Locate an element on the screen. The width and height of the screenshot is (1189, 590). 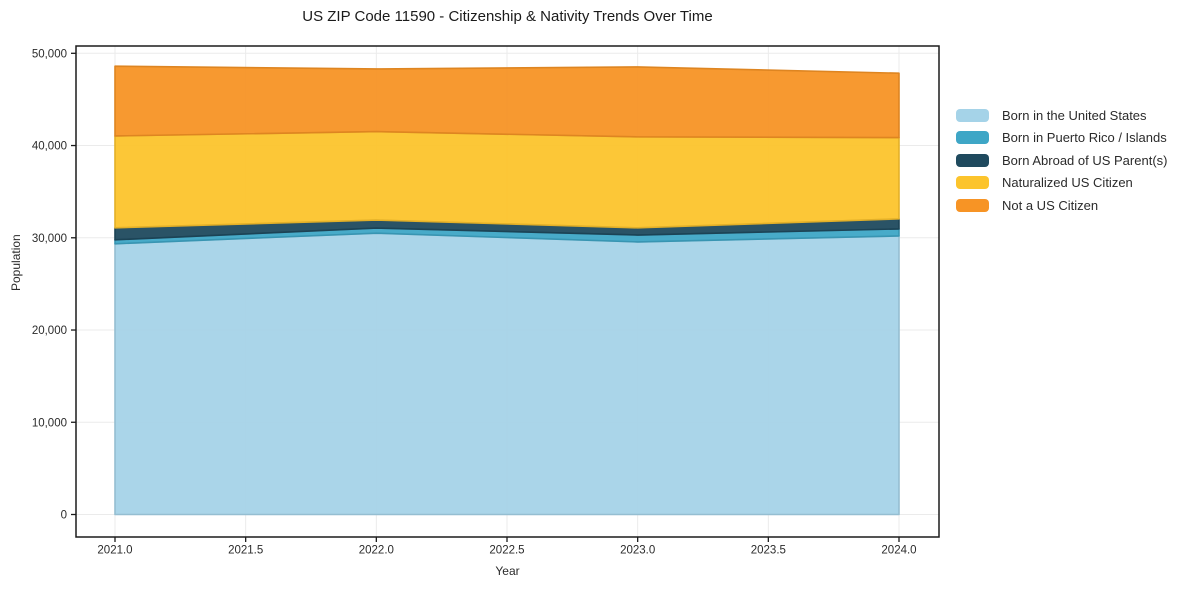
legend-item-label: Not a US Citizen is located at coordinates (1050, 205).